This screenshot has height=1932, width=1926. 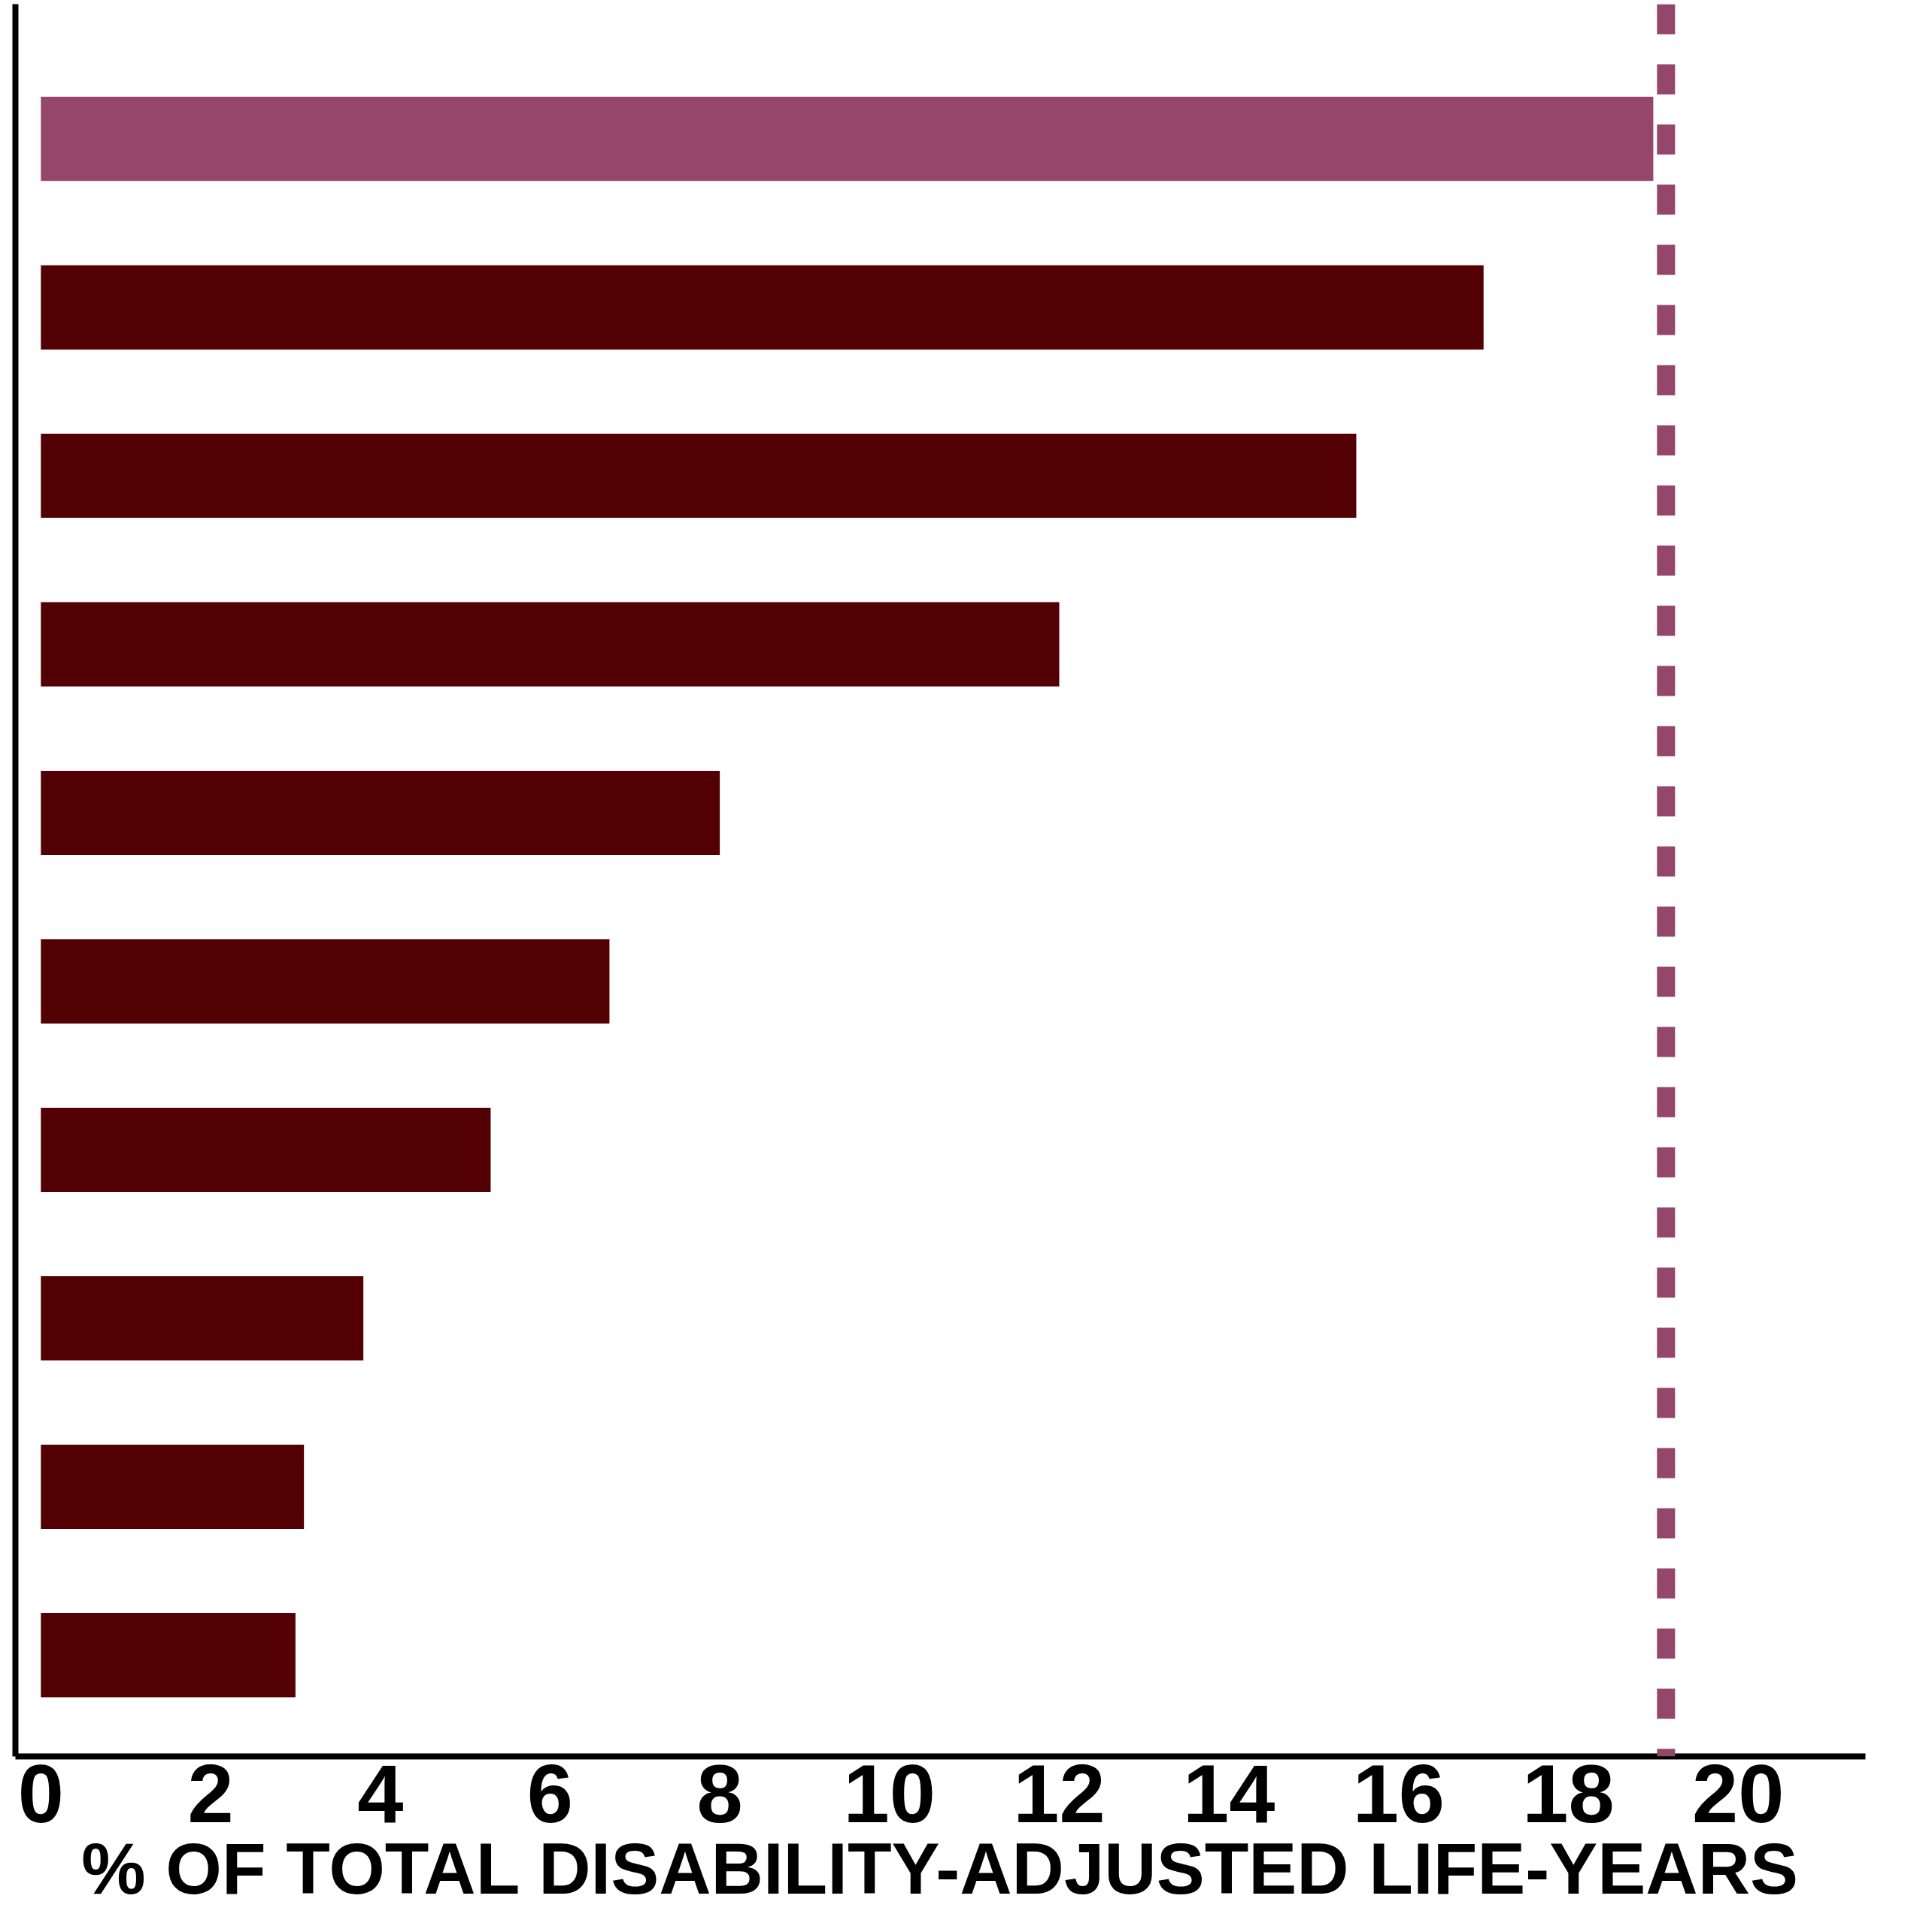 What do you see at coordinates (40, 1792) in the screenshot?
I see `x-tick-label: 0` at bounding box center [40, 1792].